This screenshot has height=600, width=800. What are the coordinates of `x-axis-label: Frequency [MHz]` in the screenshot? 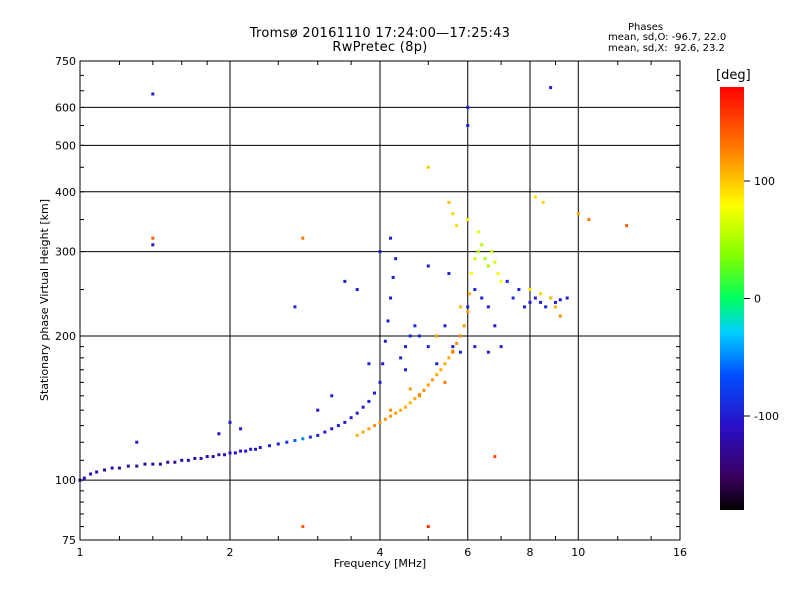 It's located at (380, 563).